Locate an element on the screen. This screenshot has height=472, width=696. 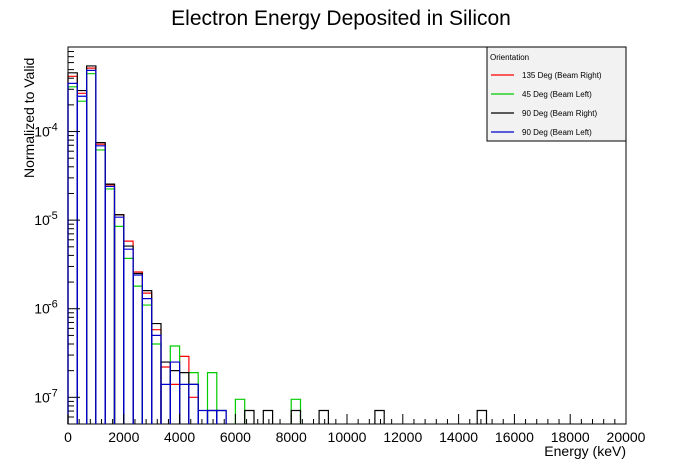
x-tick-label: 8000 is located at coordinates (291, 437).